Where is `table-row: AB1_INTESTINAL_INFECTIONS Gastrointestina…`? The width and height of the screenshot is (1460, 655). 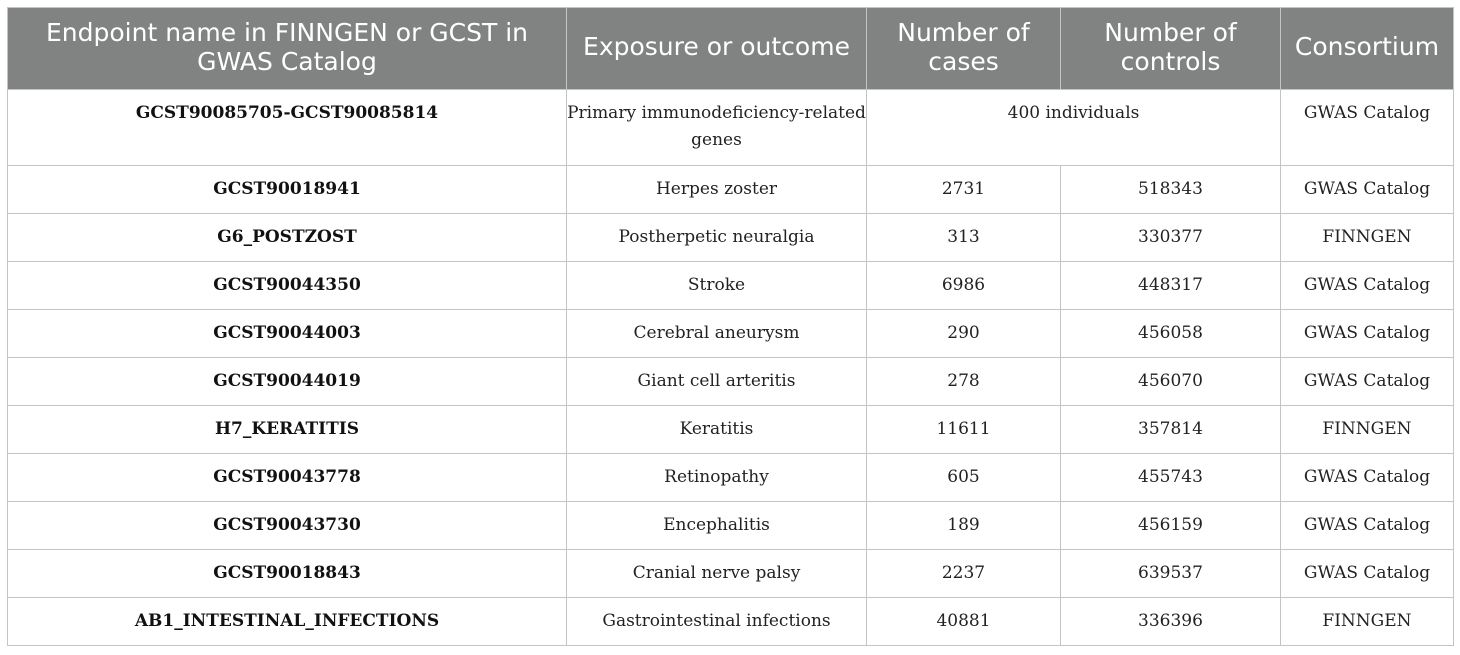
table-row: AB1_INTESTINAL_INFECTIONS Gastrointestina… is located at coordinates (730, 621).